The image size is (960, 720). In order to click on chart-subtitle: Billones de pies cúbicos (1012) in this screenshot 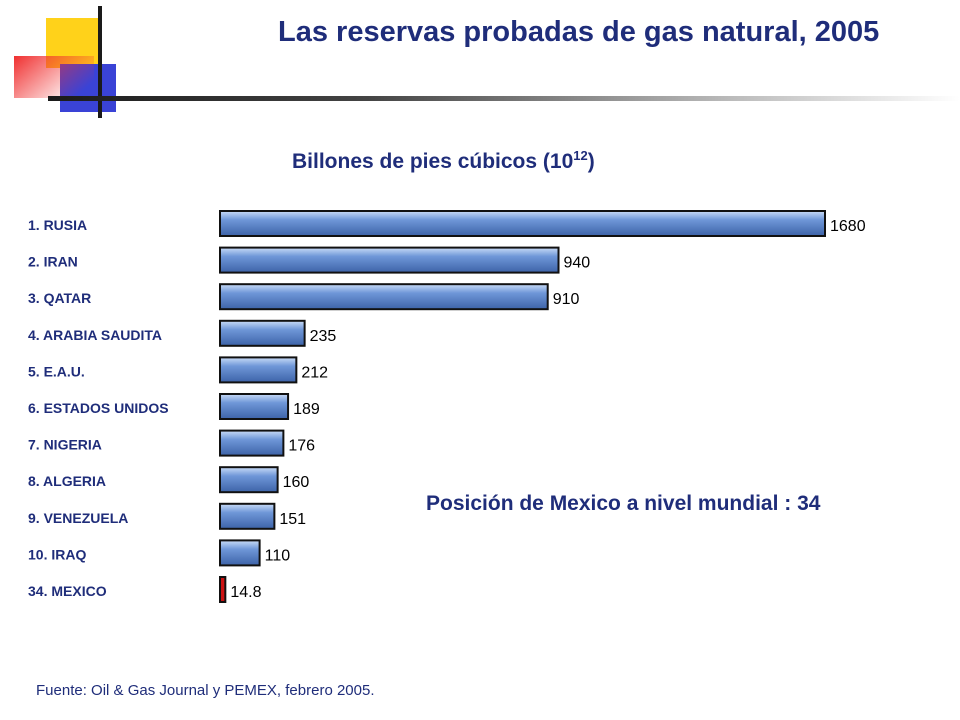, I will do `click(443, 161)`.